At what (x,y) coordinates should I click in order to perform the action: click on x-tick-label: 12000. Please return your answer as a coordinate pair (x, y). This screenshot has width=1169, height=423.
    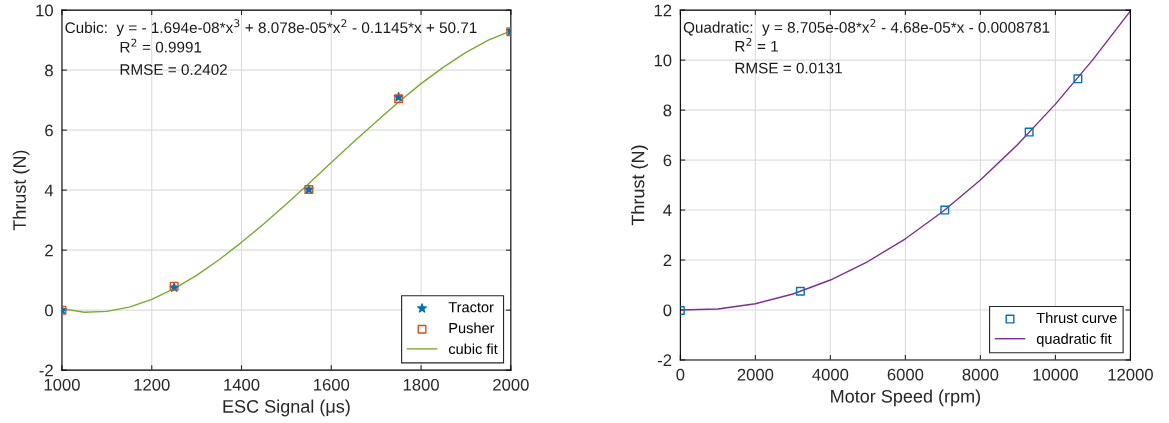
    Looking at the image, I should click on (1130, 374).